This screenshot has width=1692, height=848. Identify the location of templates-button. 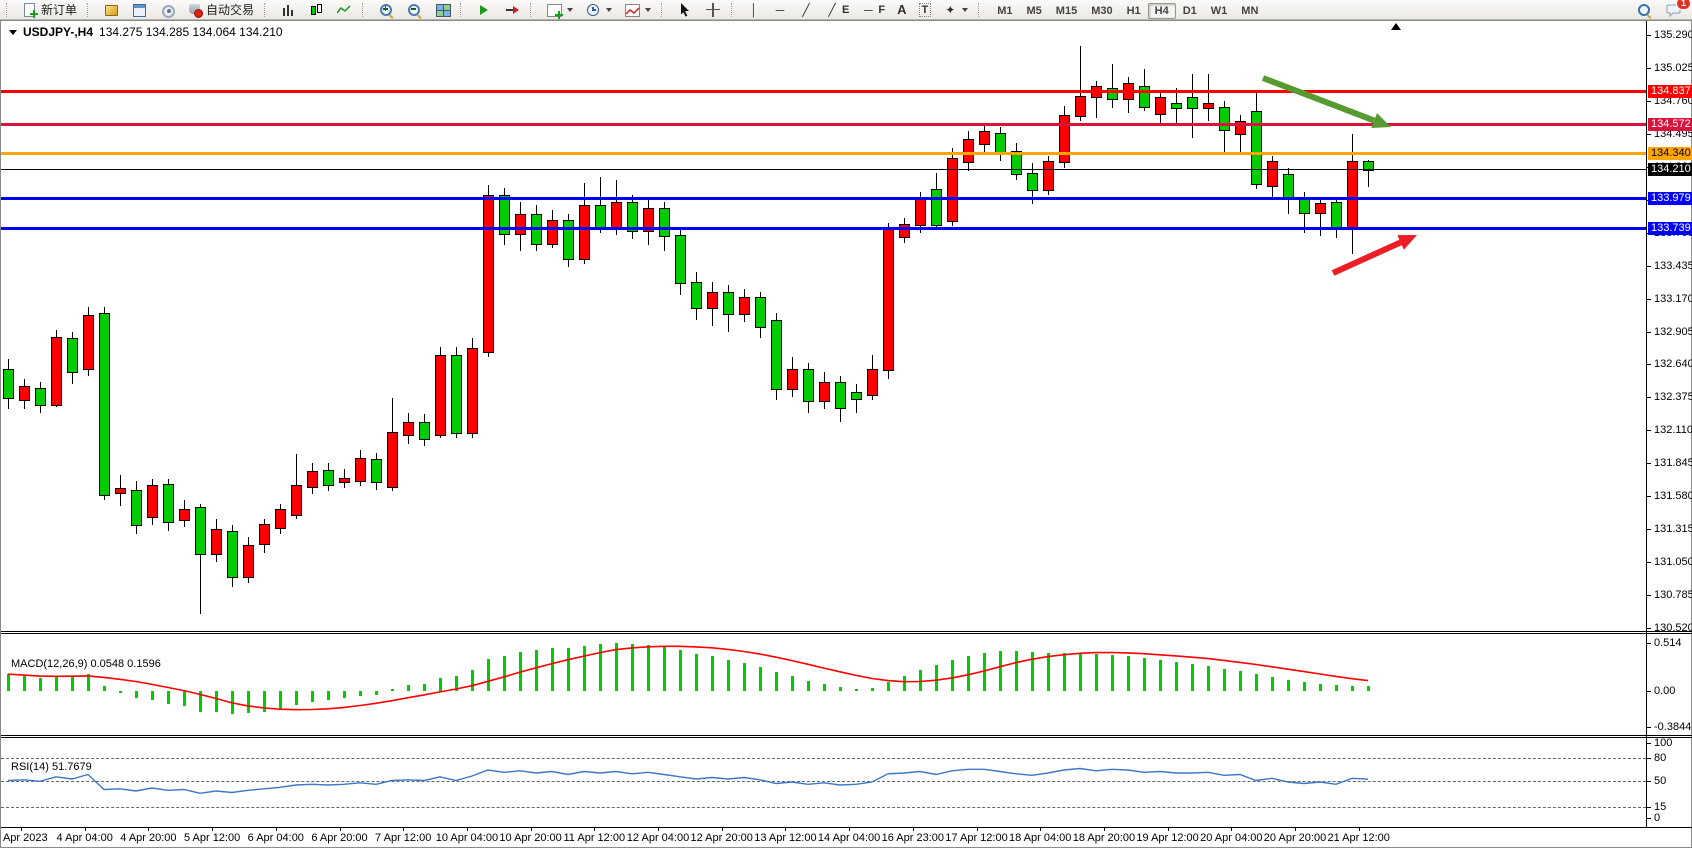
(637, 10).